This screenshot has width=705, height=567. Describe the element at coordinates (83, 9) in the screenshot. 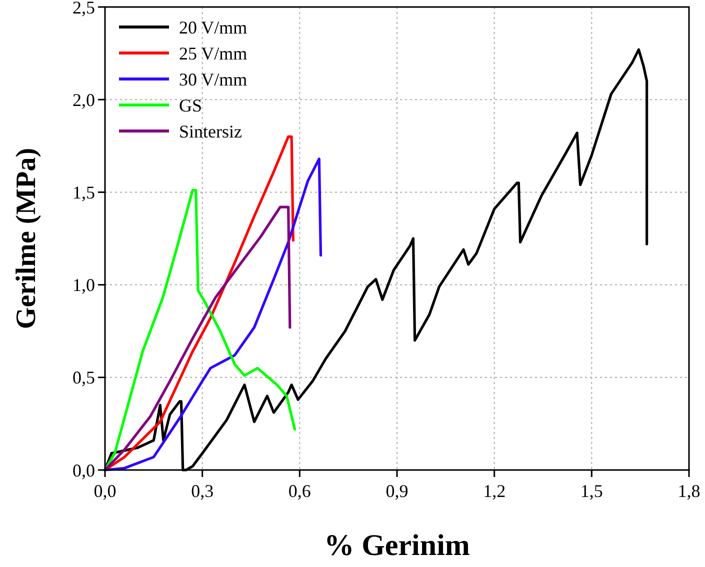

I see `y-tick-label: 2,5` at that location.